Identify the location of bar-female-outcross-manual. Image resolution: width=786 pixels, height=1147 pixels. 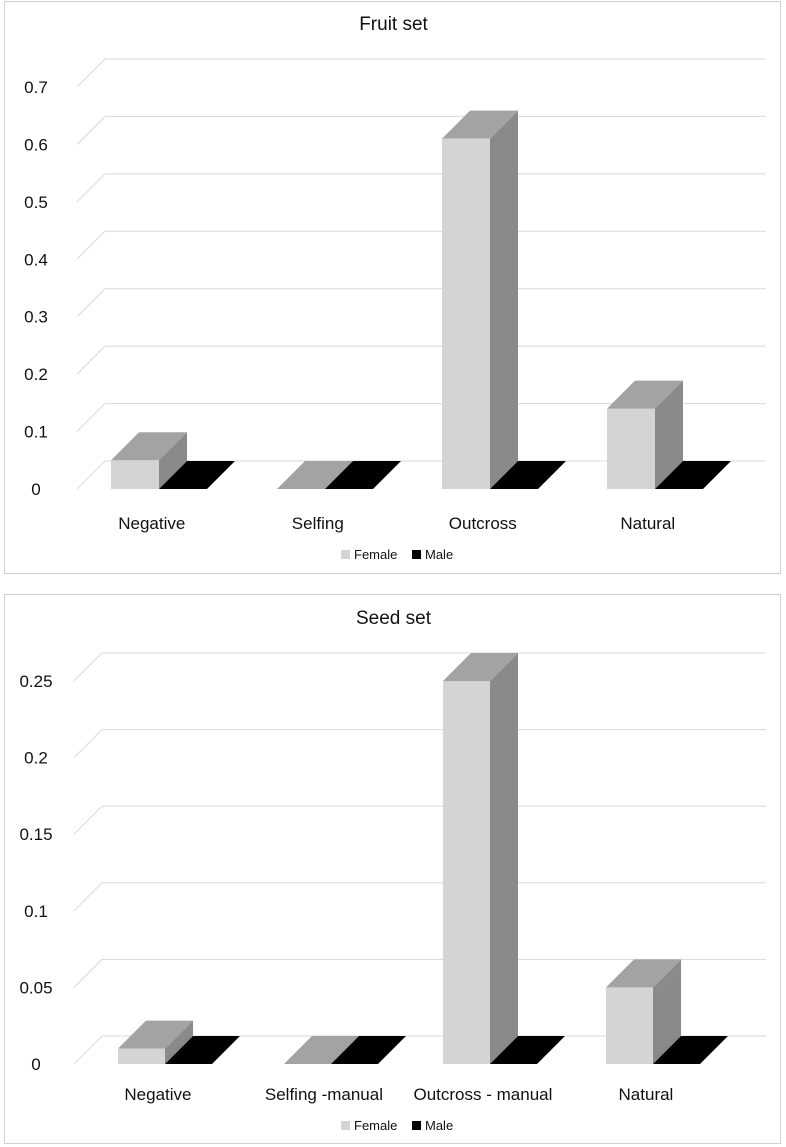
(466, 872).